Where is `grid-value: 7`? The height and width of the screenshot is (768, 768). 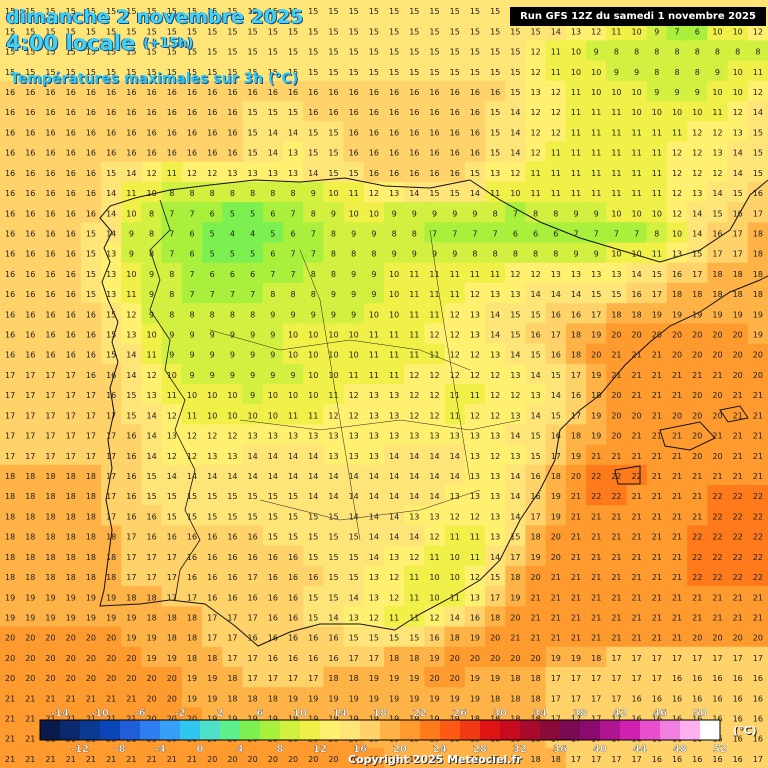 grid-value: 7 is located at coordinates (232, 294).